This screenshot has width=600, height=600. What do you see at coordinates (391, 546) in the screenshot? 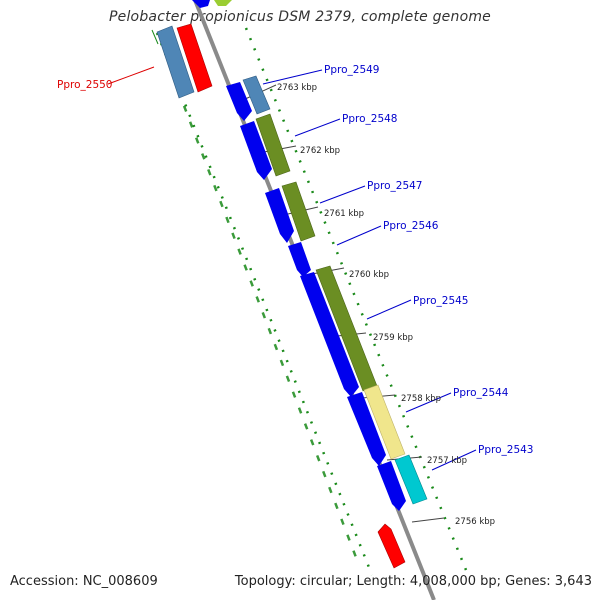
I see `cds-bottom-red` at bounding box center [391, 546].